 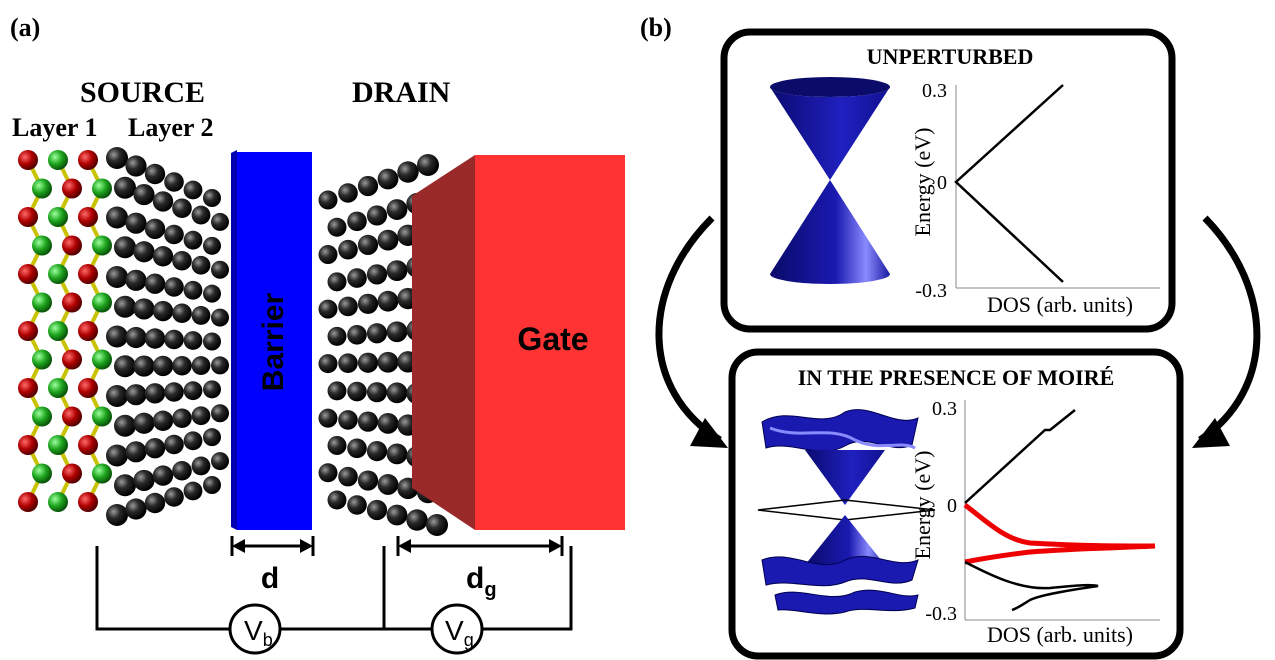 What do you see at coordinates (846, 512) in the screenshot?
I see `moire-band-structure` at bounding box center [846, 512].